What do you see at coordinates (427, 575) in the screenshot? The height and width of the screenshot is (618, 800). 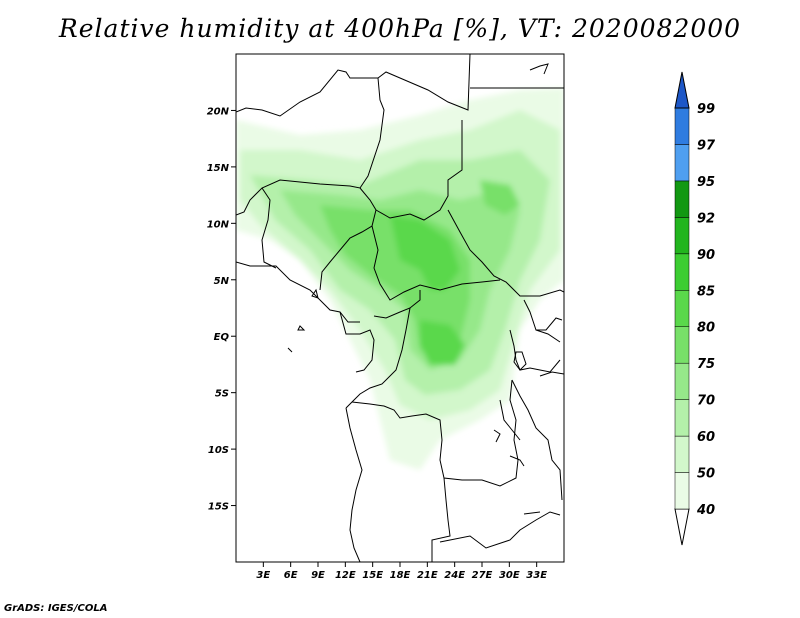 I see `lon-tick-label: 21E` at bounding box center [427, 575].